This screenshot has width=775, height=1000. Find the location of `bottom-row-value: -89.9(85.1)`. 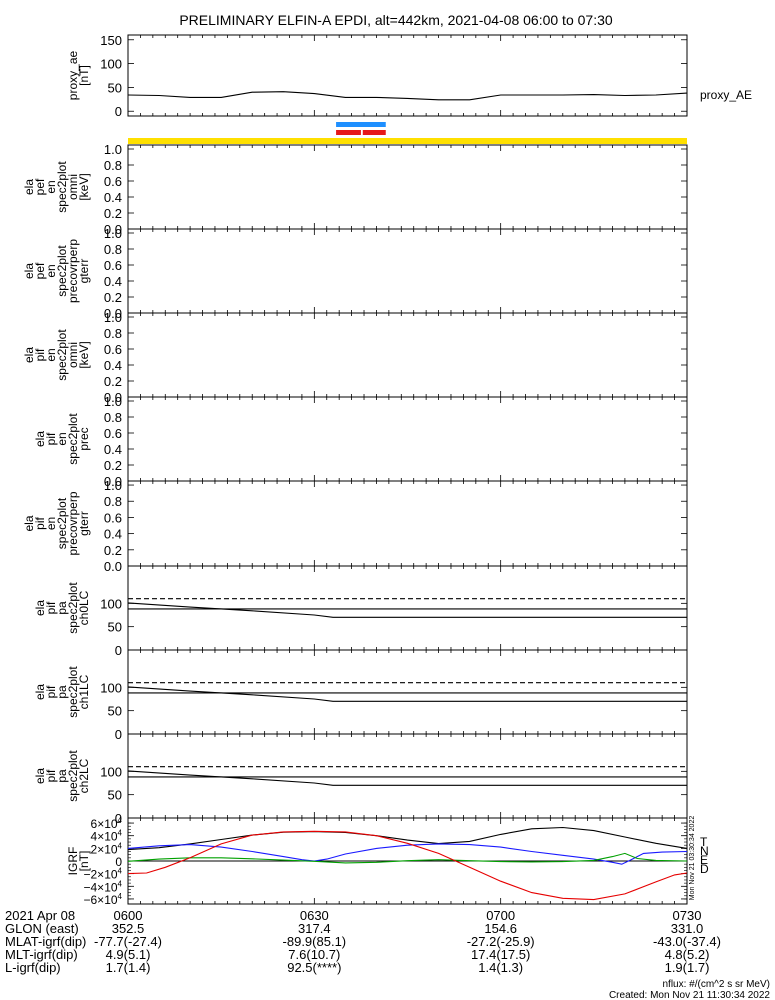

bottom-row-value: -89.9(85.1) is located at coordinates (315, 941).